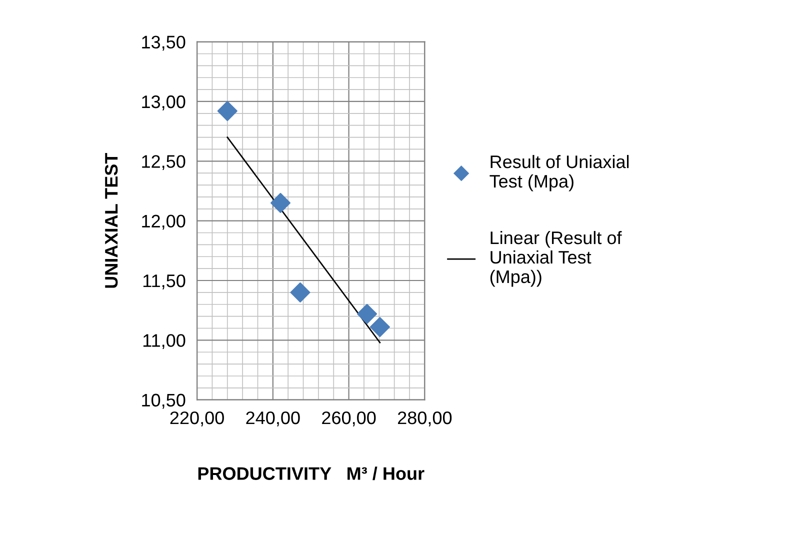 Image resolution: width=785 pixels, height=536 pixels. I want to click on y-axis-title: UNIAXIAL TEST, so click(111, 220).